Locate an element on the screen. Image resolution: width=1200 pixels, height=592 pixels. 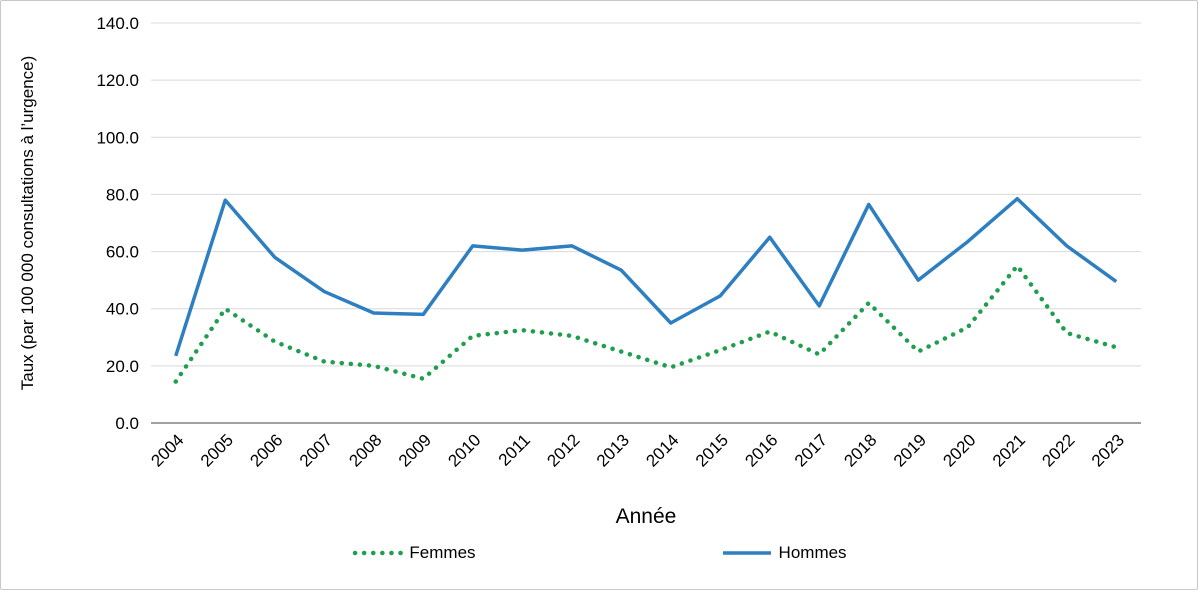
svg-text: 0.0 is located at coordinates (127, 423).